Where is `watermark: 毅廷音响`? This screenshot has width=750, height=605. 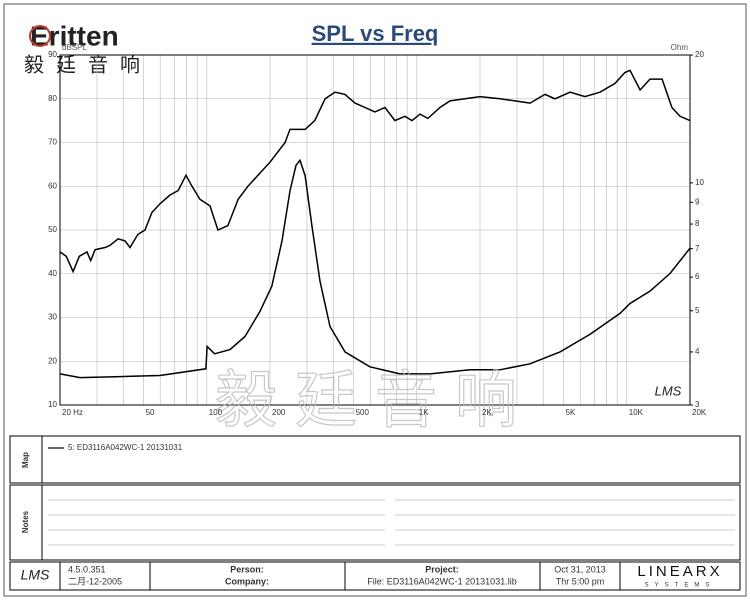
watermark: 毅廷音响 is located at coordinates (375, 400).